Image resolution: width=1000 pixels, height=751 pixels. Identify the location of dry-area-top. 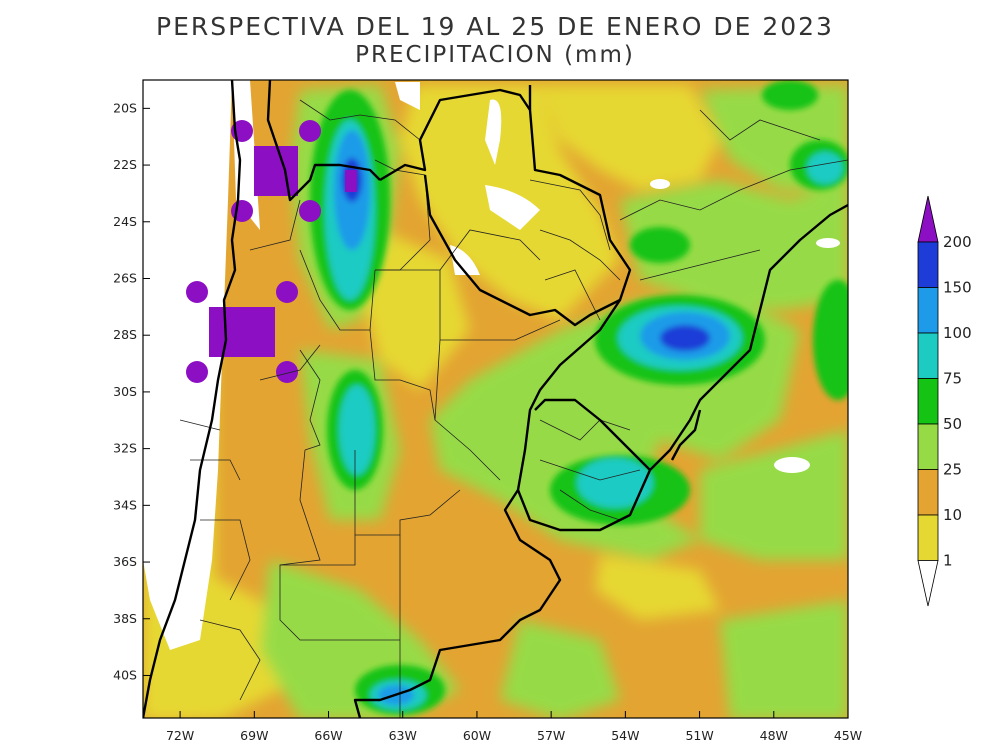
(407, 96).